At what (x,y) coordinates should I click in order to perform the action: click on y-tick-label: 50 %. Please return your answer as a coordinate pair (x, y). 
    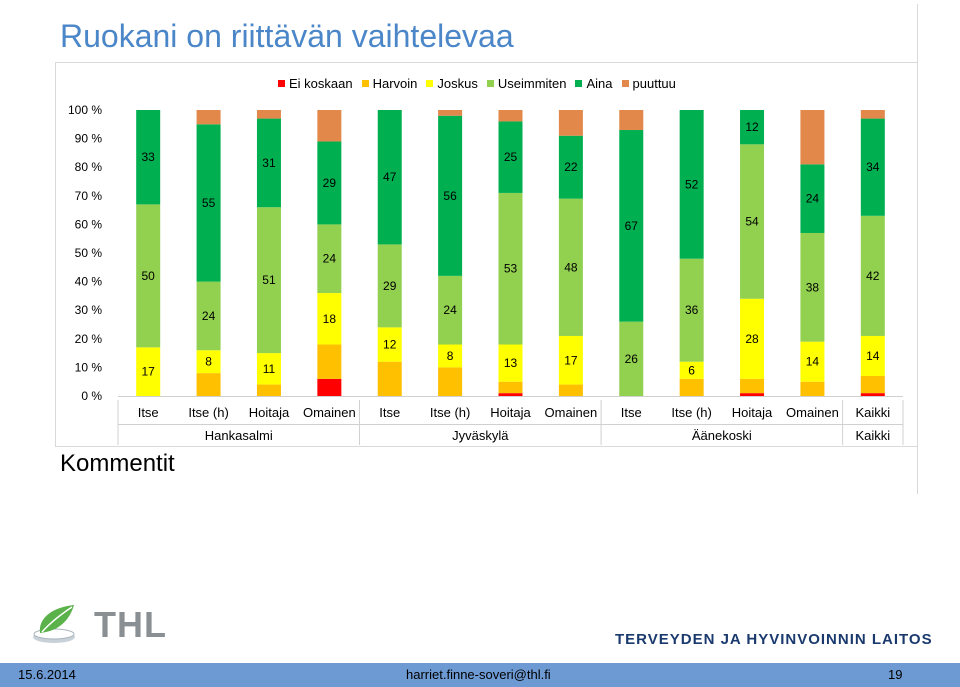
    Looking at the image, I should click on (89, 253).